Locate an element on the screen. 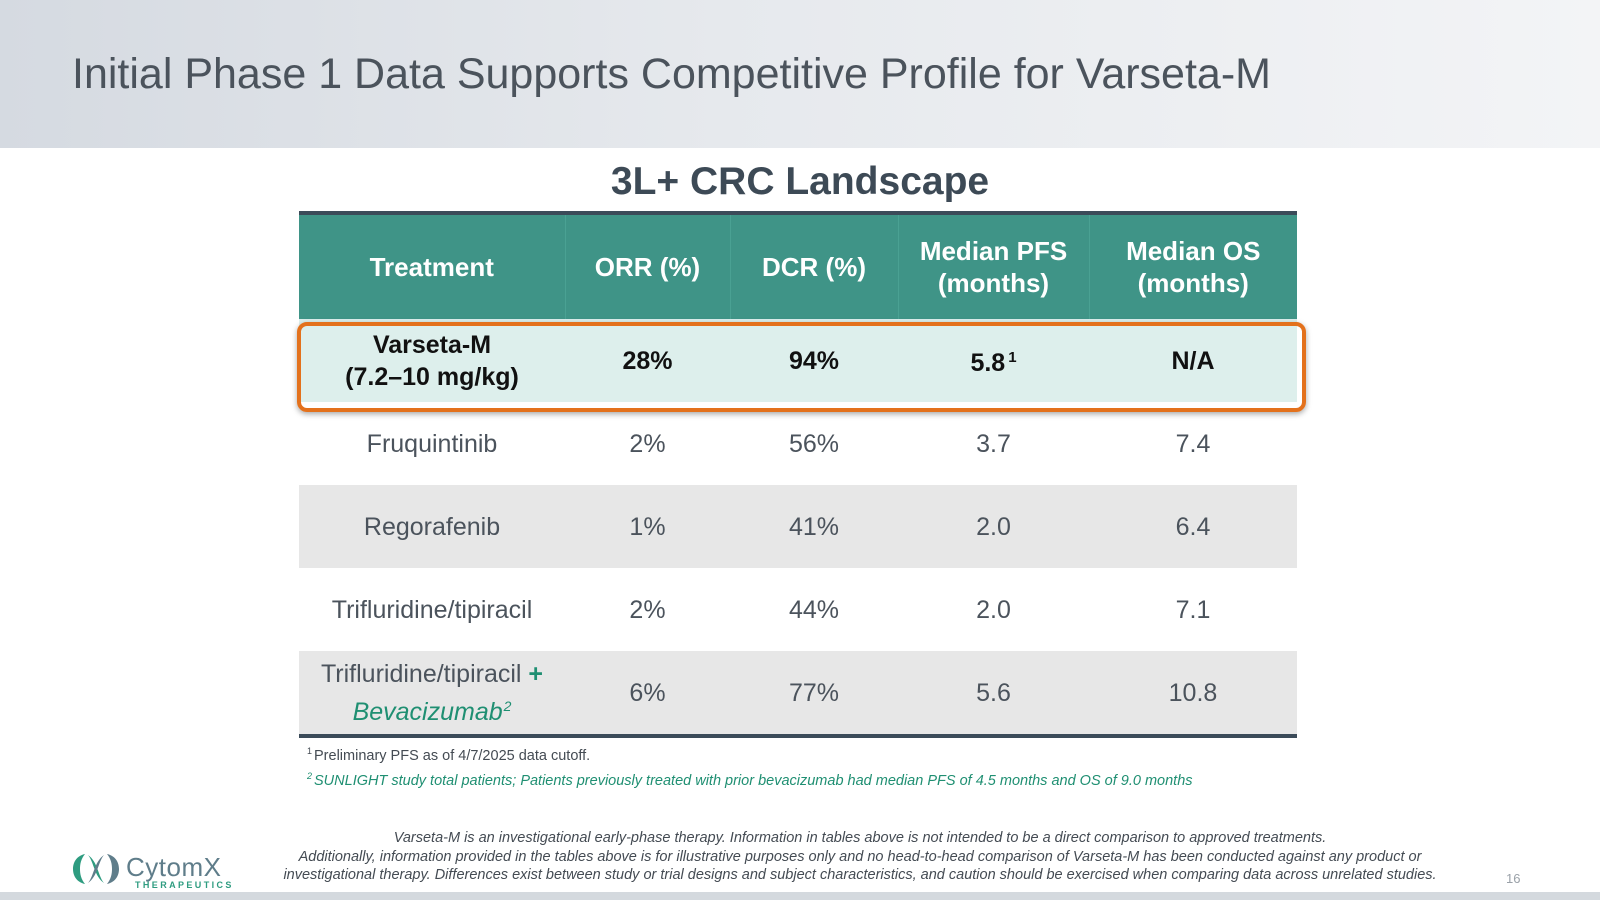  cell-dcr: 94% is located at coordinates (814, 360).